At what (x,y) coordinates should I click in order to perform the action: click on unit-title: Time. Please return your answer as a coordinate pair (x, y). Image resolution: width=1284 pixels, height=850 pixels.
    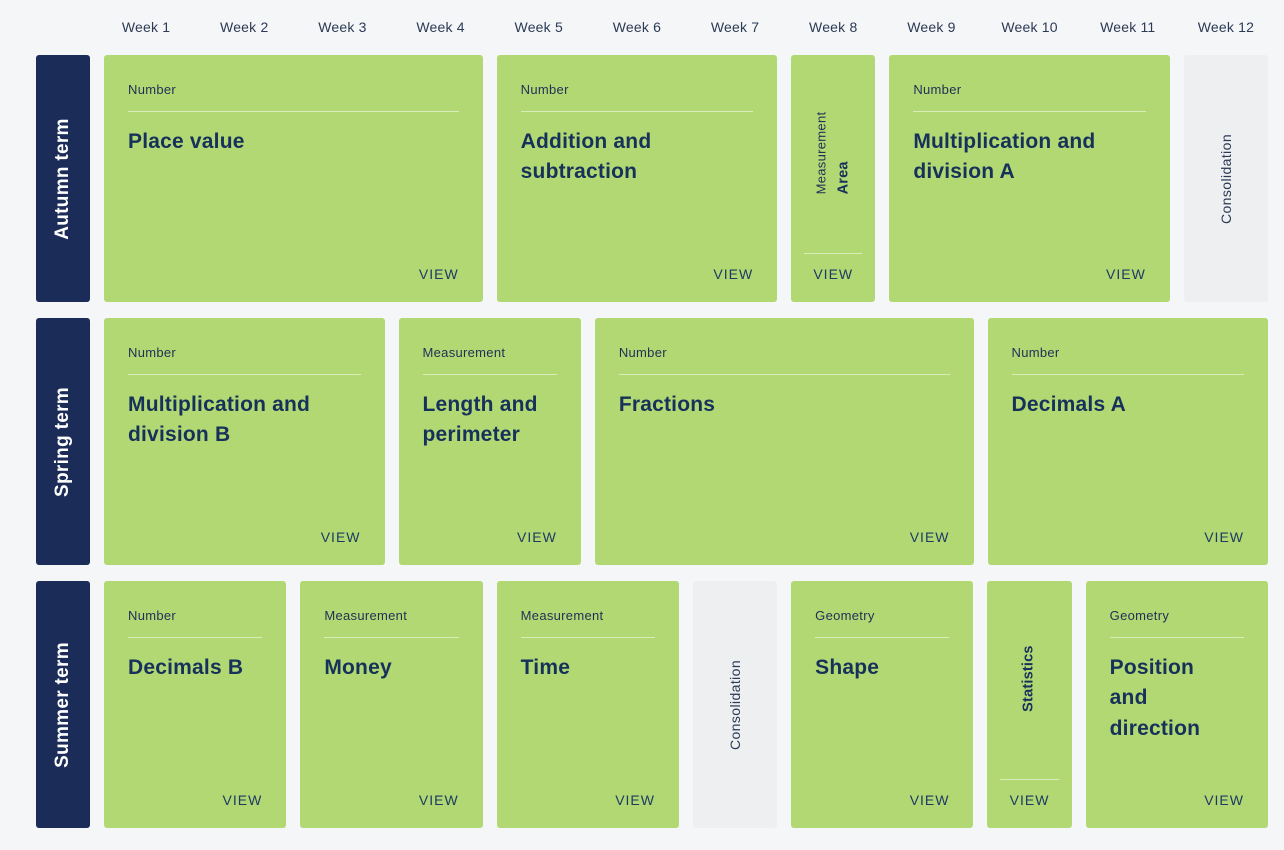
    Looking at the image, I should click on (545, 667).